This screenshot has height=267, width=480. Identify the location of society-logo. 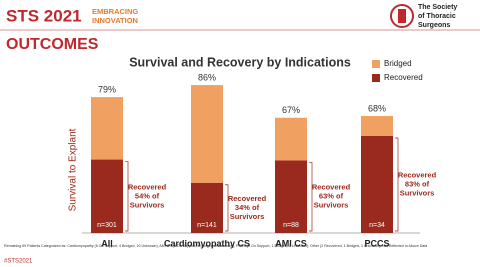
(402, 16).